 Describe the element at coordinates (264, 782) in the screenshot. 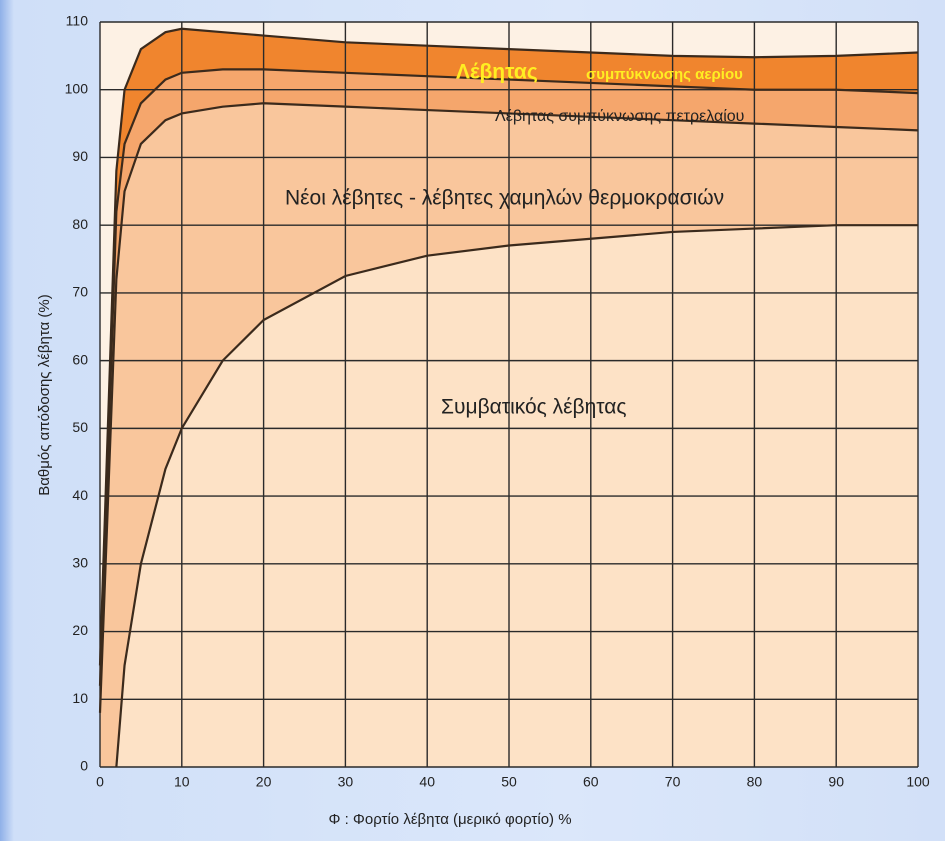

I see `x-tick-label: 20` at that location.